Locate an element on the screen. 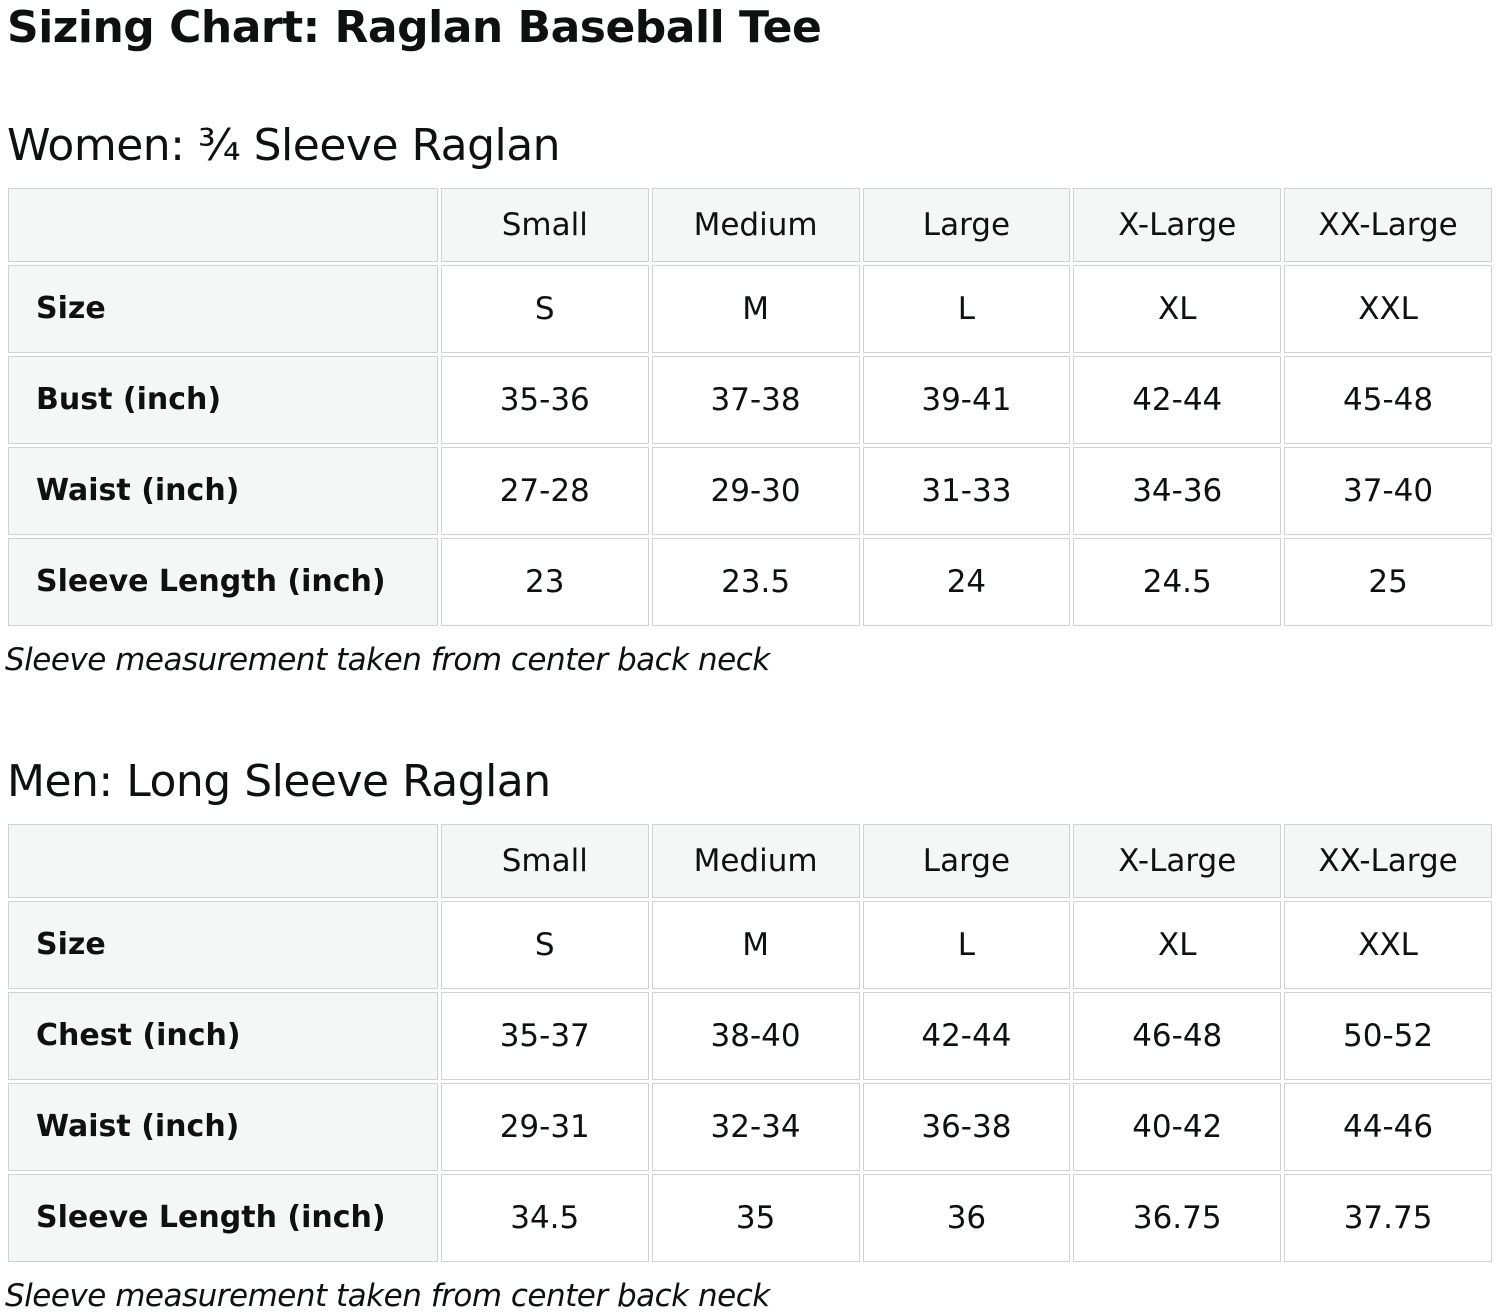 The image size is (1500, 1315). table-cell: 37-40 is located at coordinates (1388, 490).